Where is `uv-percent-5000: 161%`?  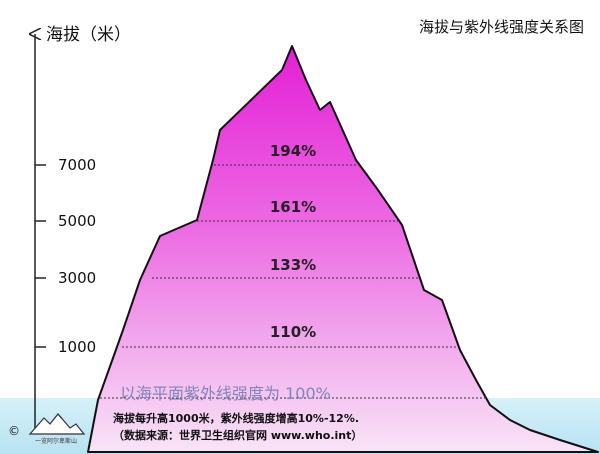
uv-percent-5000: 161% is located at coordinates (293, 207).